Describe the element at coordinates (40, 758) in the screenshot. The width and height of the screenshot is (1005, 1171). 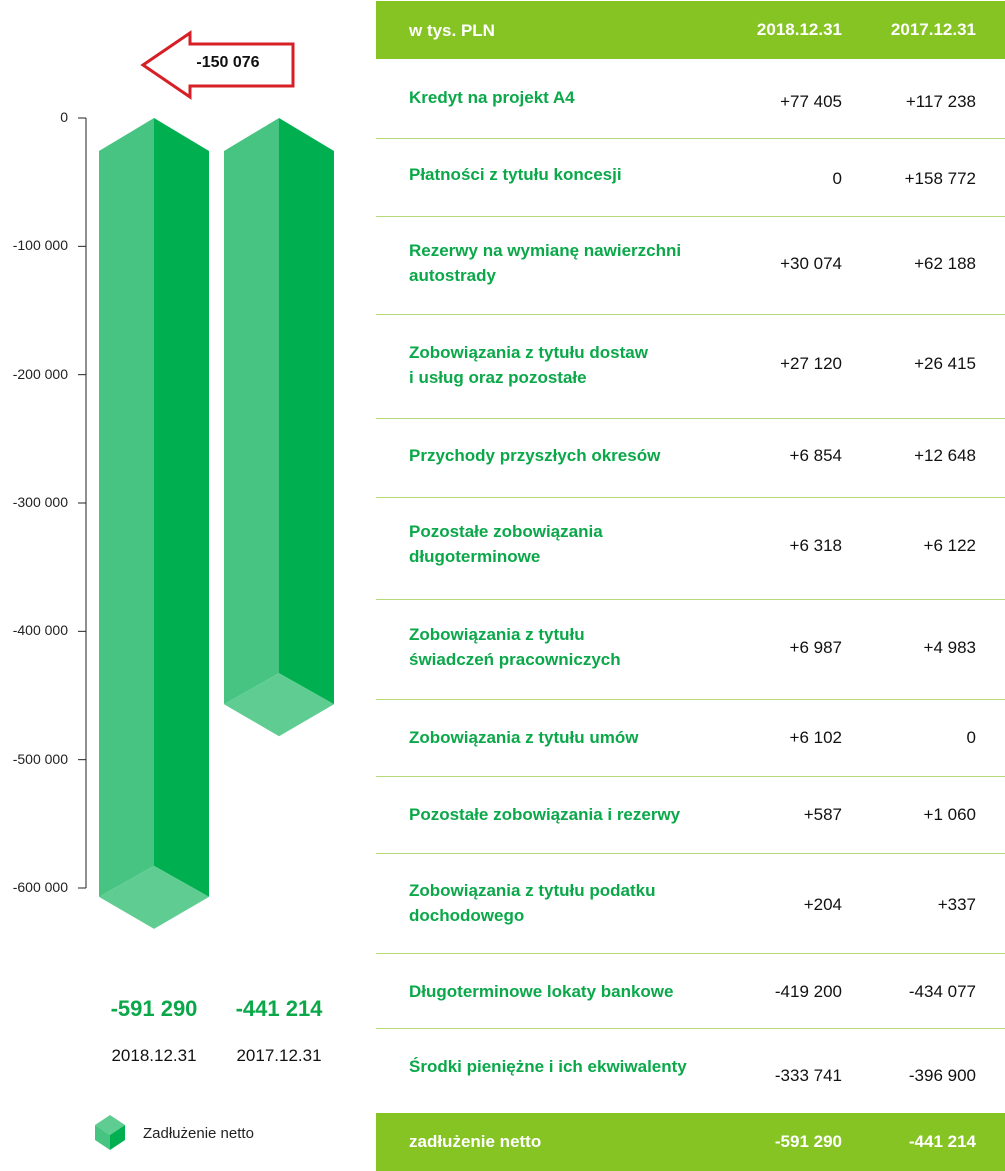
I see `y-axis-tick-label: -500 000` at that location.